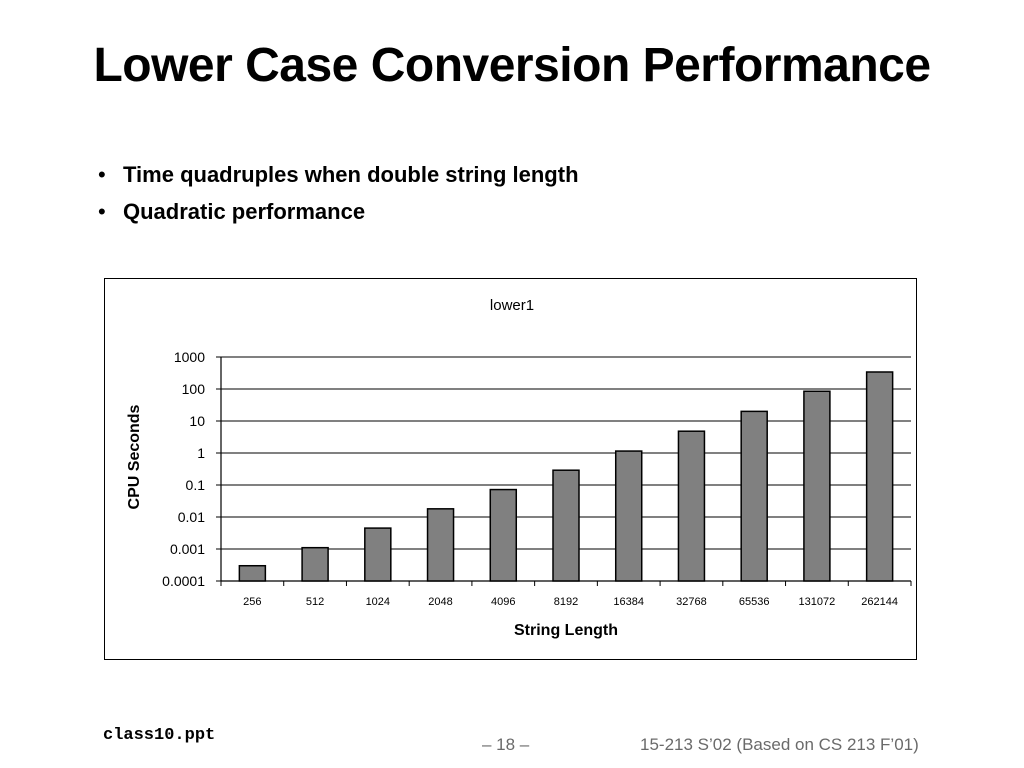 The height and width of the screenshot is (768, 1024). I want to click on x-tick-label: 262144, so click(879, 602).